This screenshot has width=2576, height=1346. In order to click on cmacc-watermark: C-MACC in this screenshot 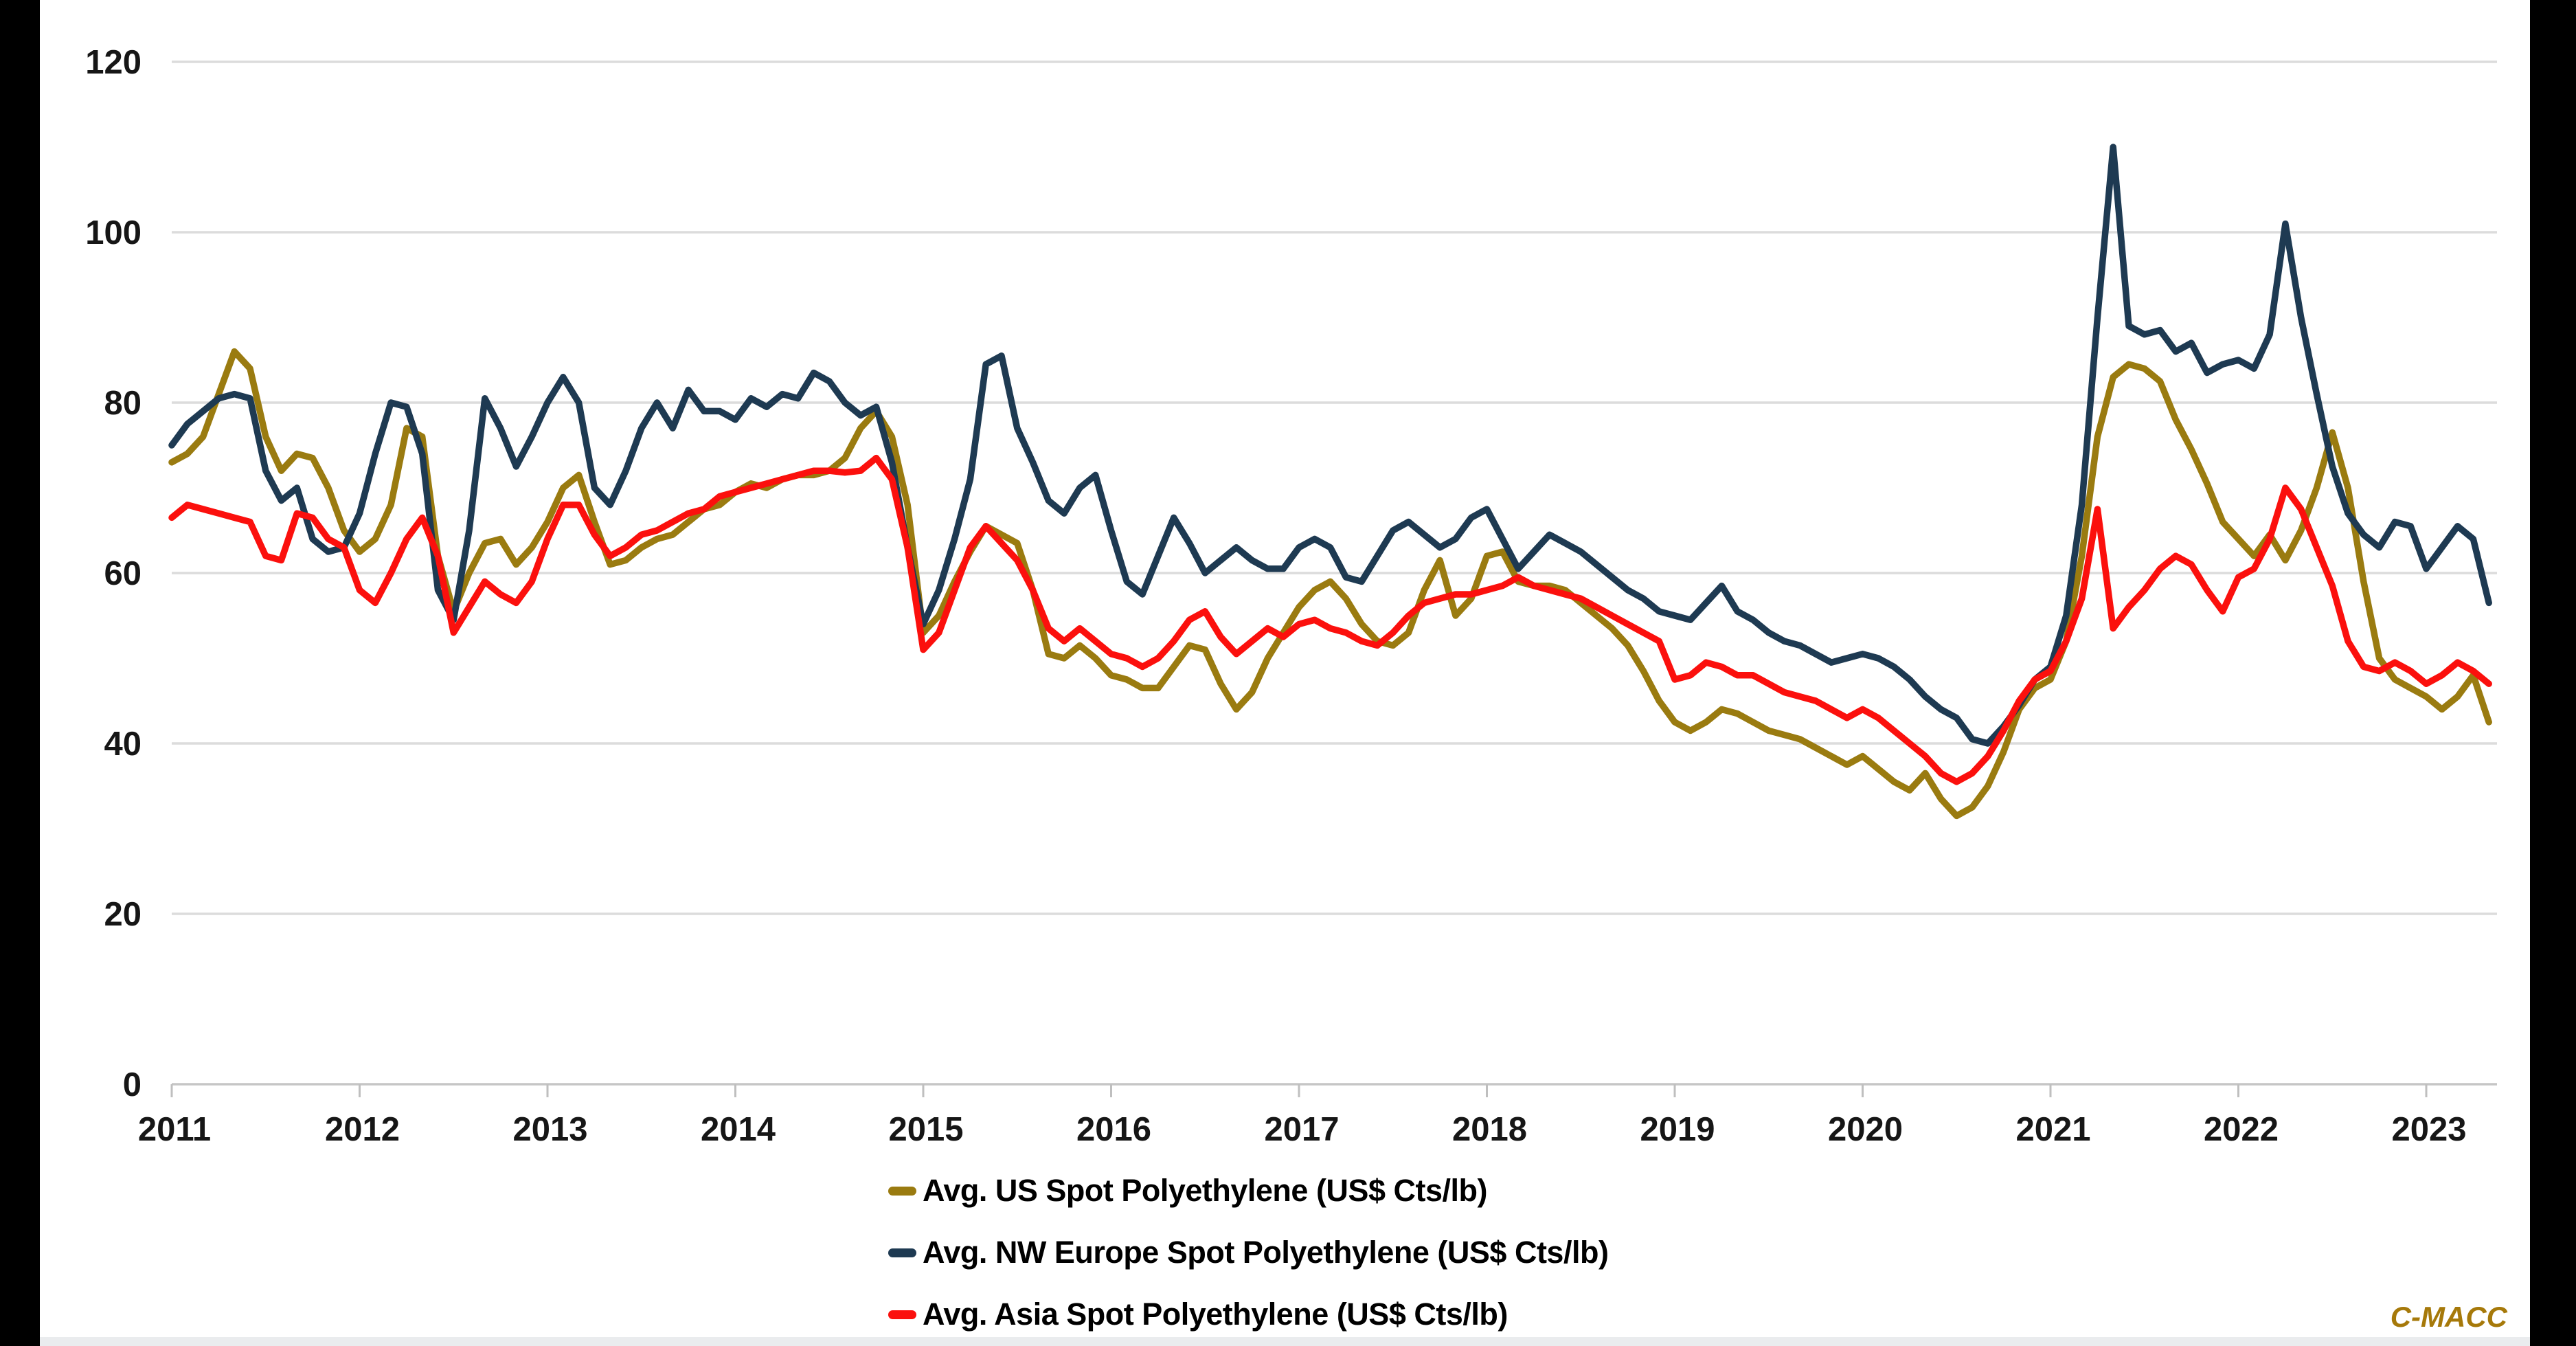, I will do `click(2448, 1317)`.